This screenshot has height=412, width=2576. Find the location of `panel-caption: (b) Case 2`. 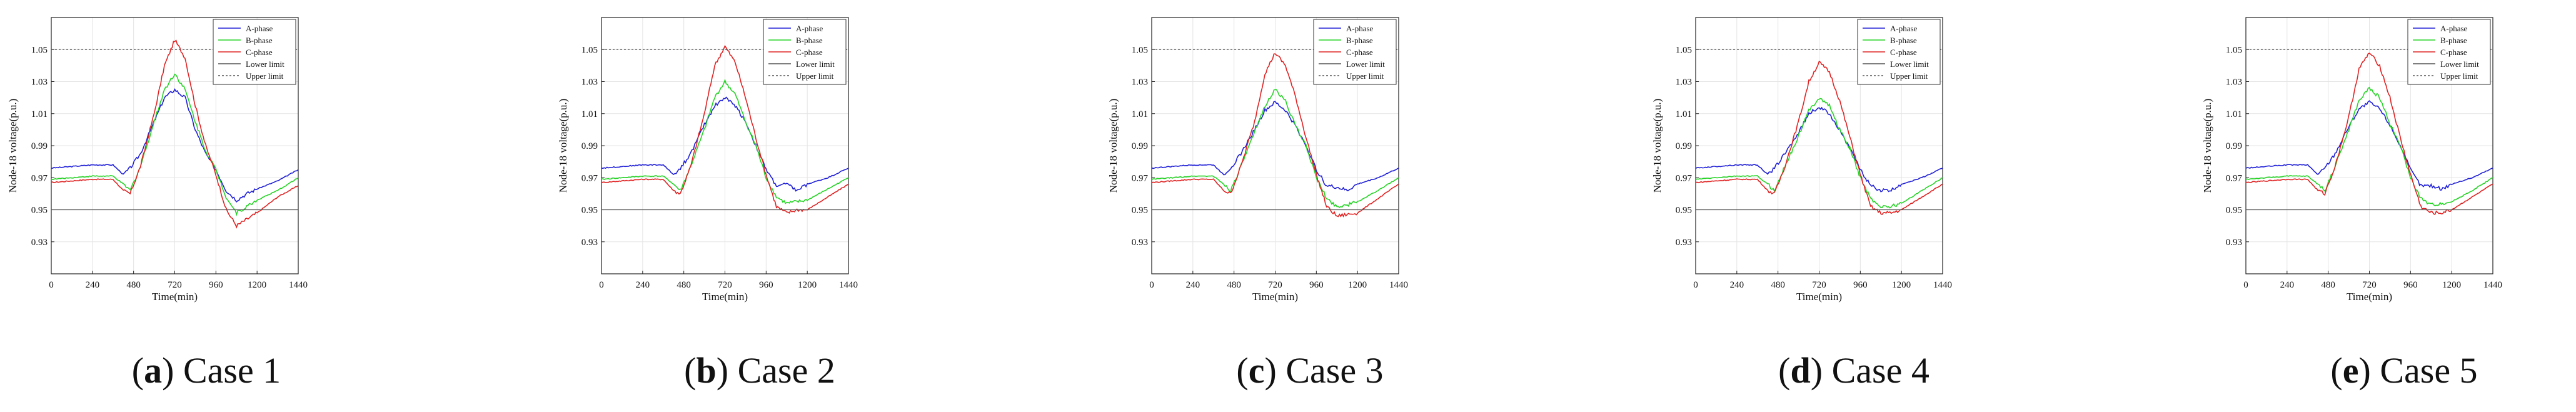

panel-caption: (b) Case 2 is located at coordinates (759, 370).